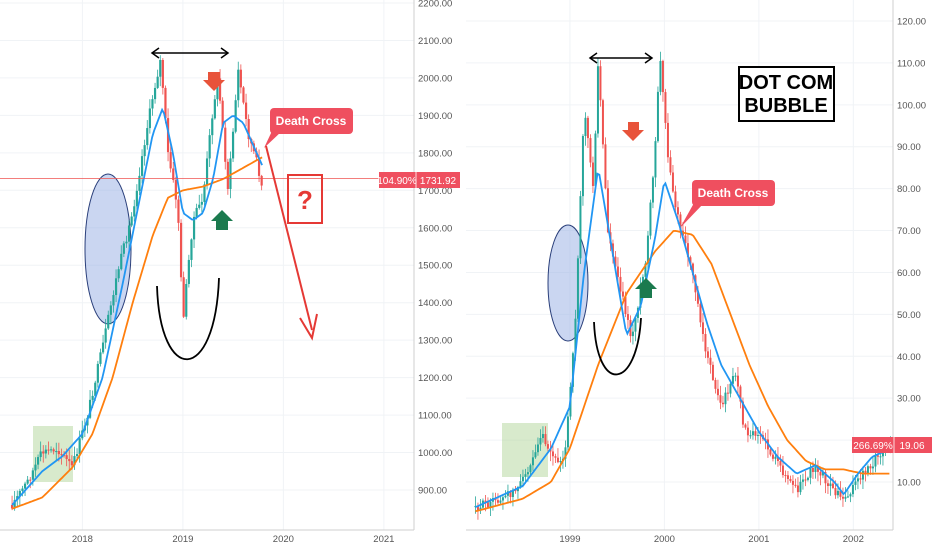 The width and height of the screenshot is (932, 550). I want to click on left-last-price-label: 1731.92, so click(438, 181).